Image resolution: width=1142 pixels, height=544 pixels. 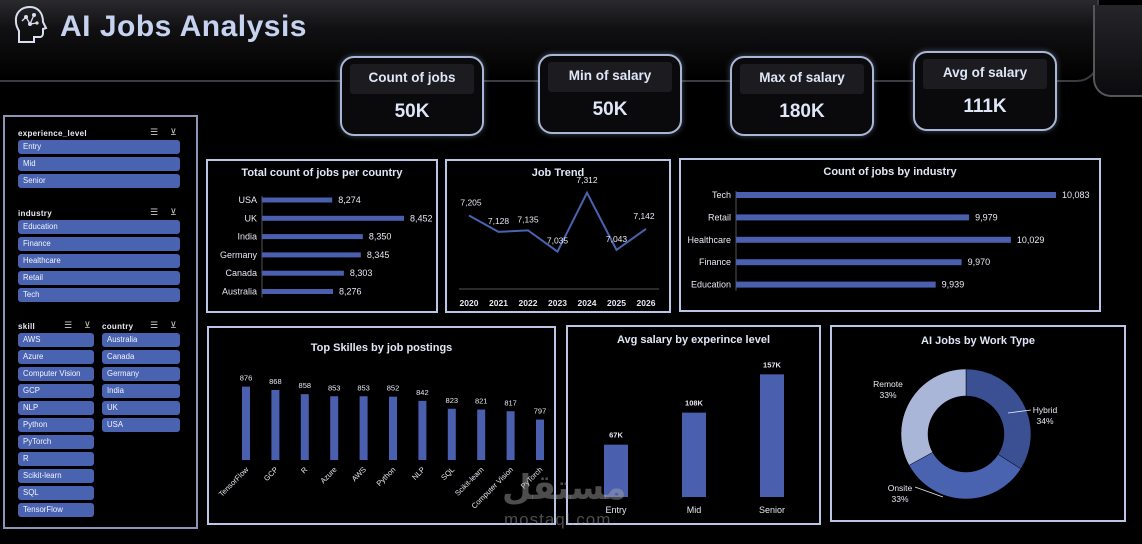 I want to click on slicer-item-skill: Scikit-learn, so click(x=56, y=476).